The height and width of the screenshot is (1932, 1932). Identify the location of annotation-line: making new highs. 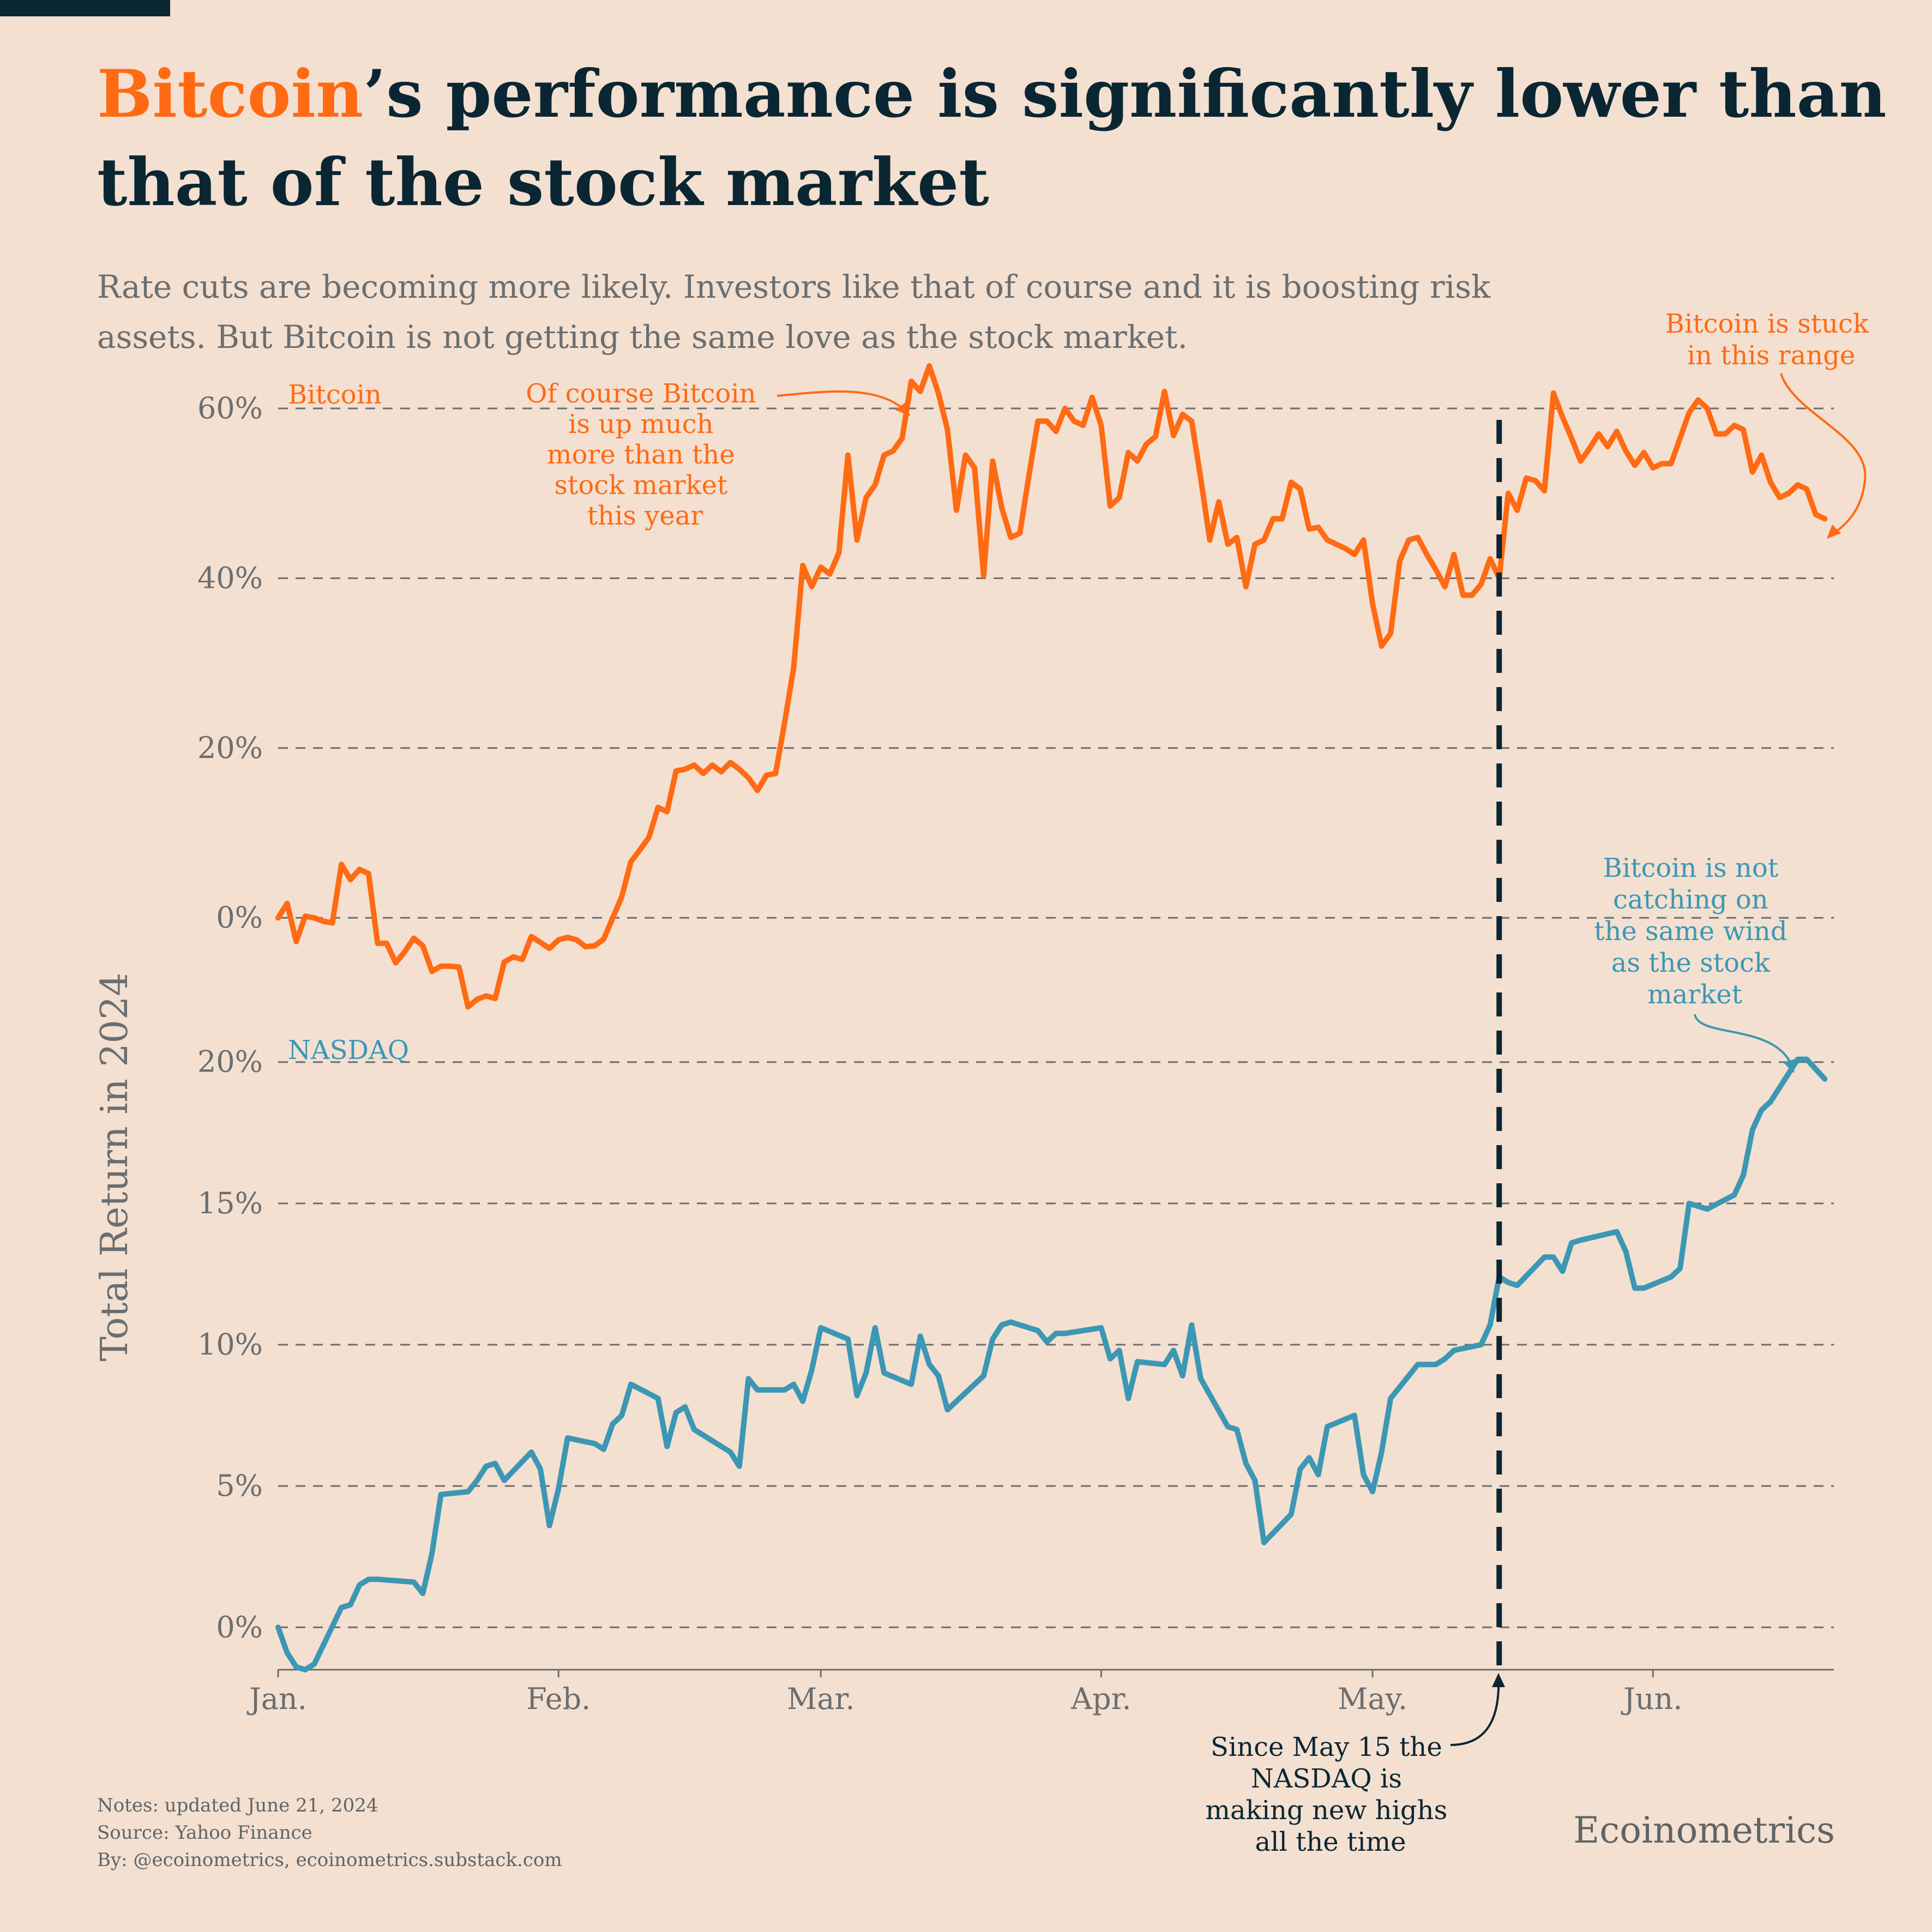
(1327, 1810).